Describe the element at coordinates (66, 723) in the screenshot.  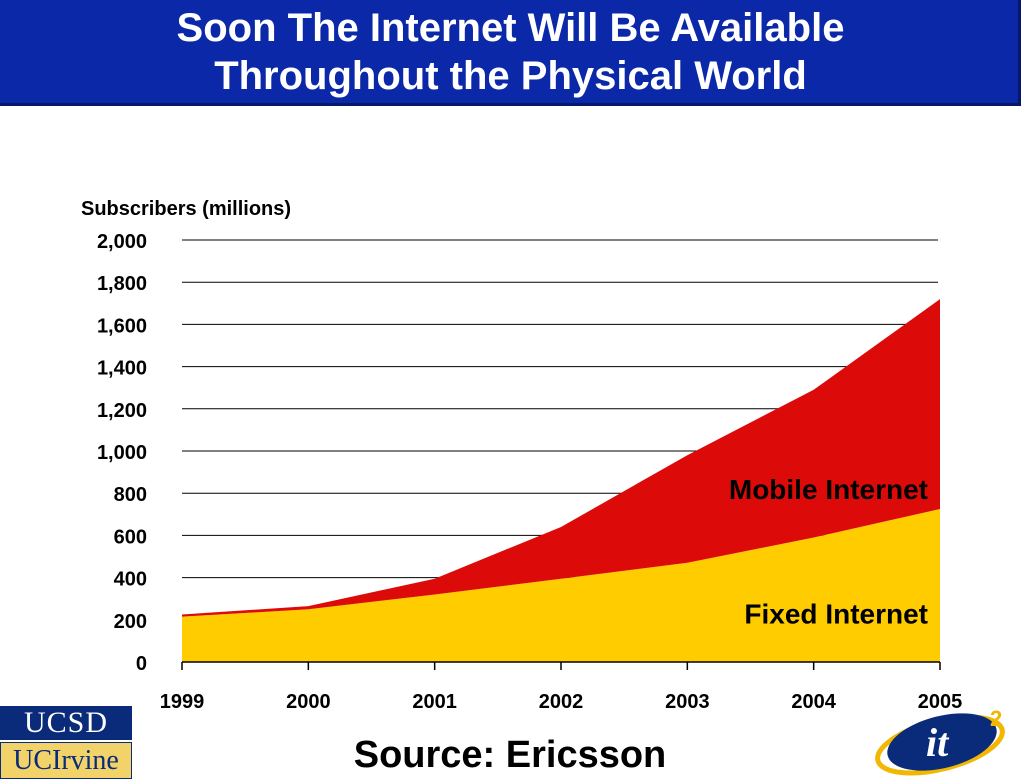
I see `ucsd-logo: UCSD` at that location.